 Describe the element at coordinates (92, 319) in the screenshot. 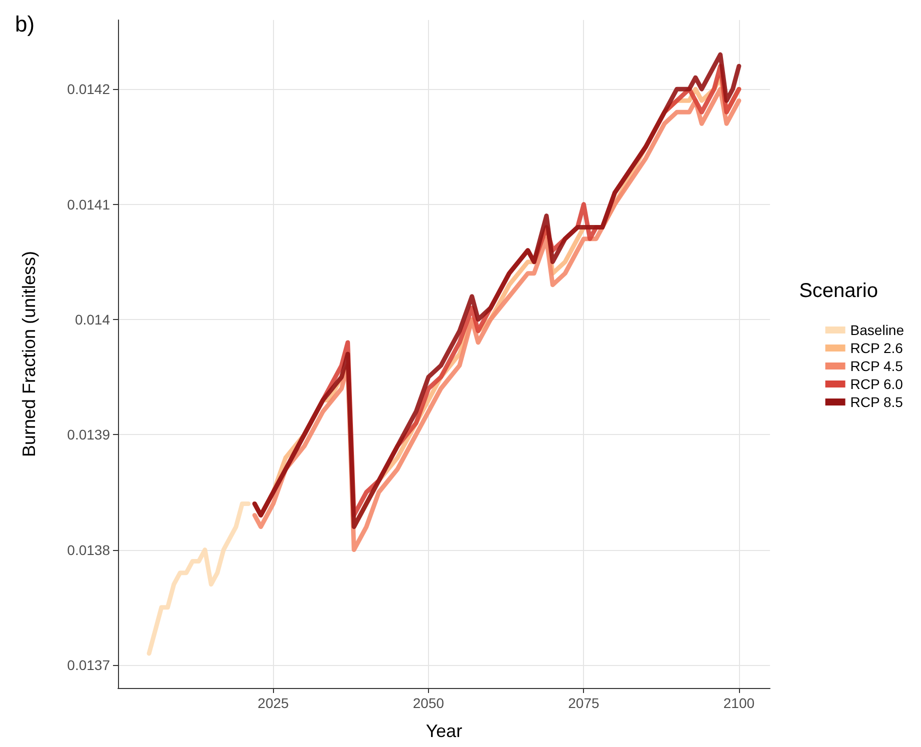

I see `y-tick-label: 0.014` at that location.